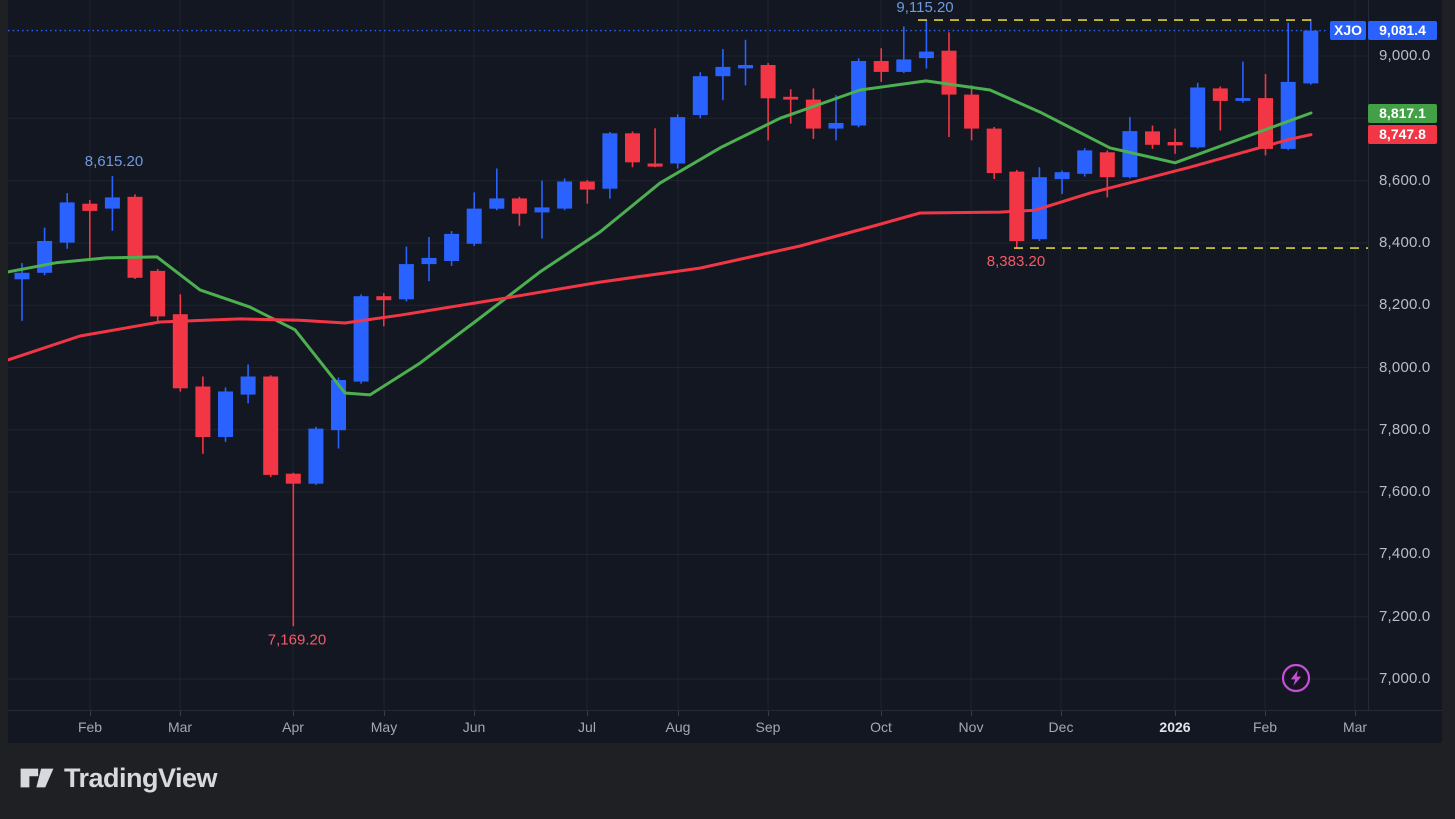  I want to click on price-tick-label: 8,400.0, so click(1405, 242).